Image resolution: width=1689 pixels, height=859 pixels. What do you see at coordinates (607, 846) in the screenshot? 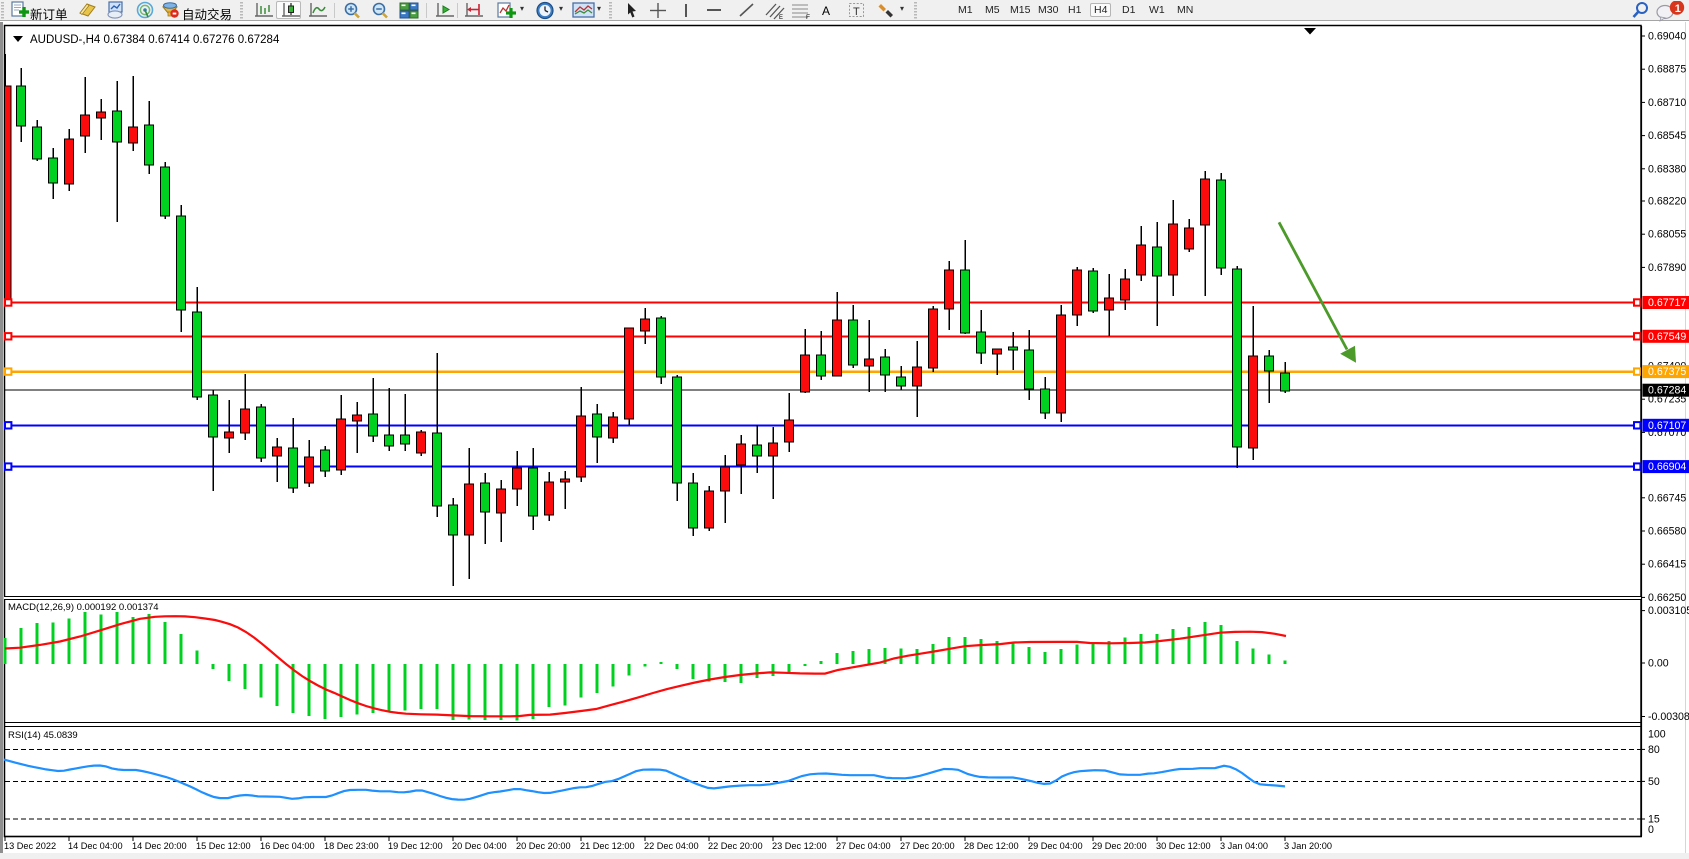
I see `svg-text: 21 Dec 12:00` at bounding box center [607, 846].